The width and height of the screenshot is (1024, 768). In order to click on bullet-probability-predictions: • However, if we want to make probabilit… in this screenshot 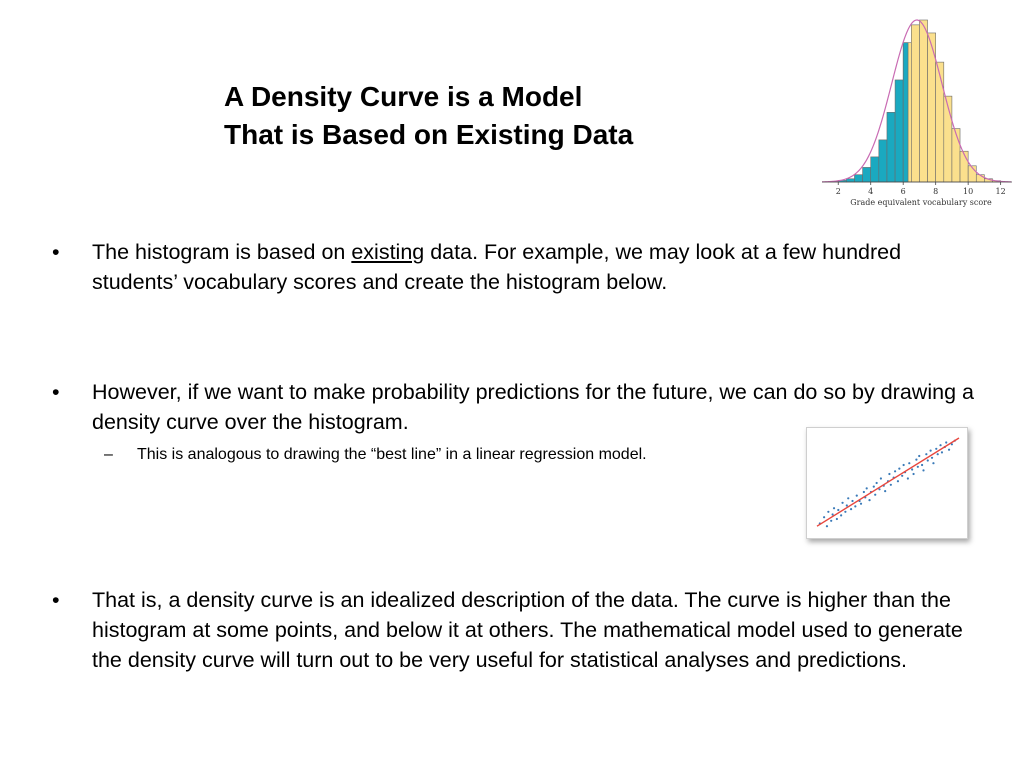, I will do `click(517, 407)`.